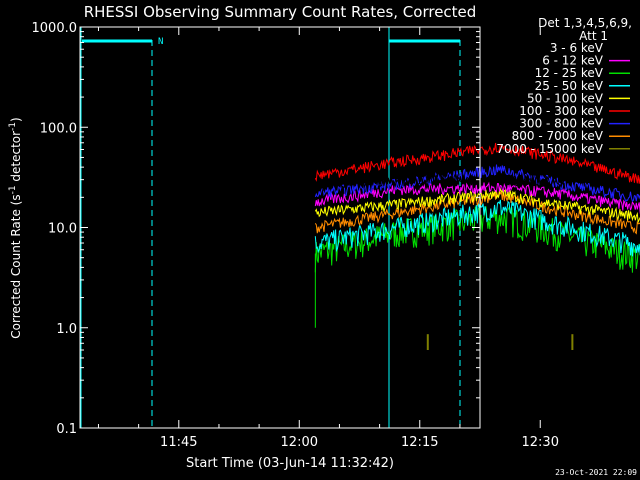 The width and height of the screenshot is (640, 480). What do you see at coordinates (573, 61) in the screenshot?
I see `legend-entry-label: 6 - 12 keV` at bounding box center [573, 61].